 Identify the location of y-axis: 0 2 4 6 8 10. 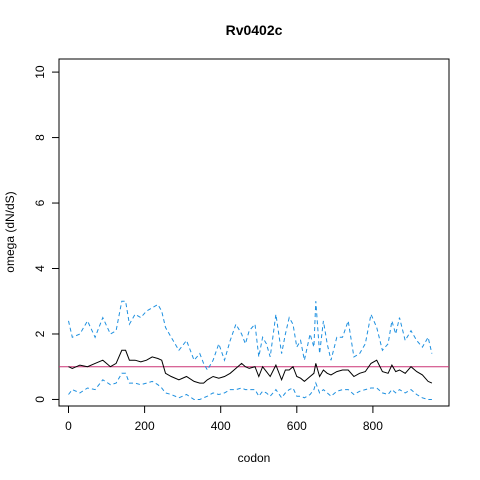
(46, 234).